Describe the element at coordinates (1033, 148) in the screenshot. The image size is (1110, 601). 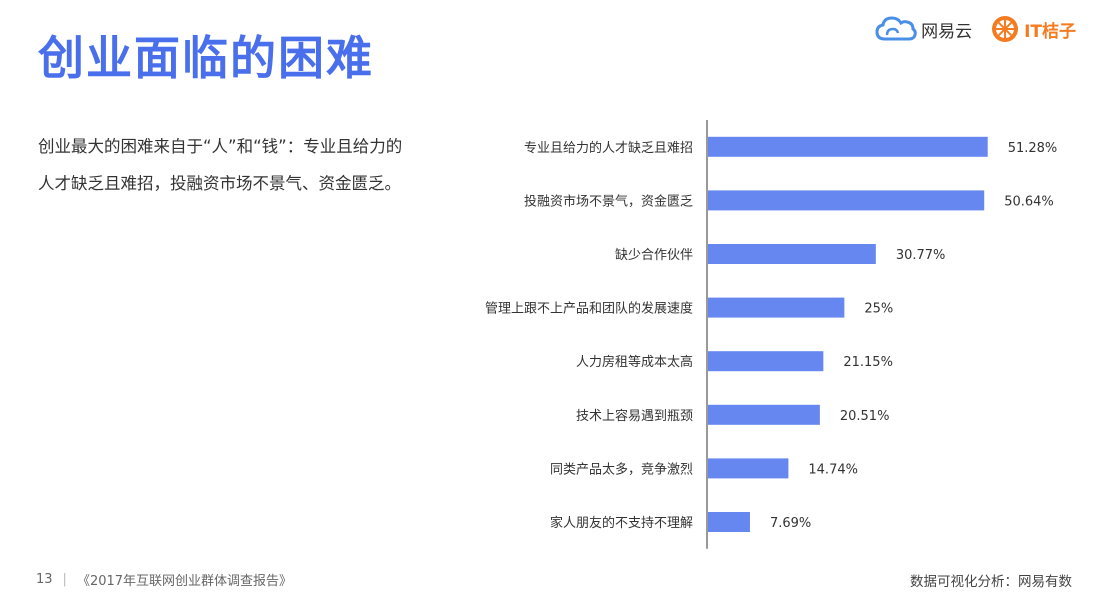
I see `value-label: 51.28%` at that location.